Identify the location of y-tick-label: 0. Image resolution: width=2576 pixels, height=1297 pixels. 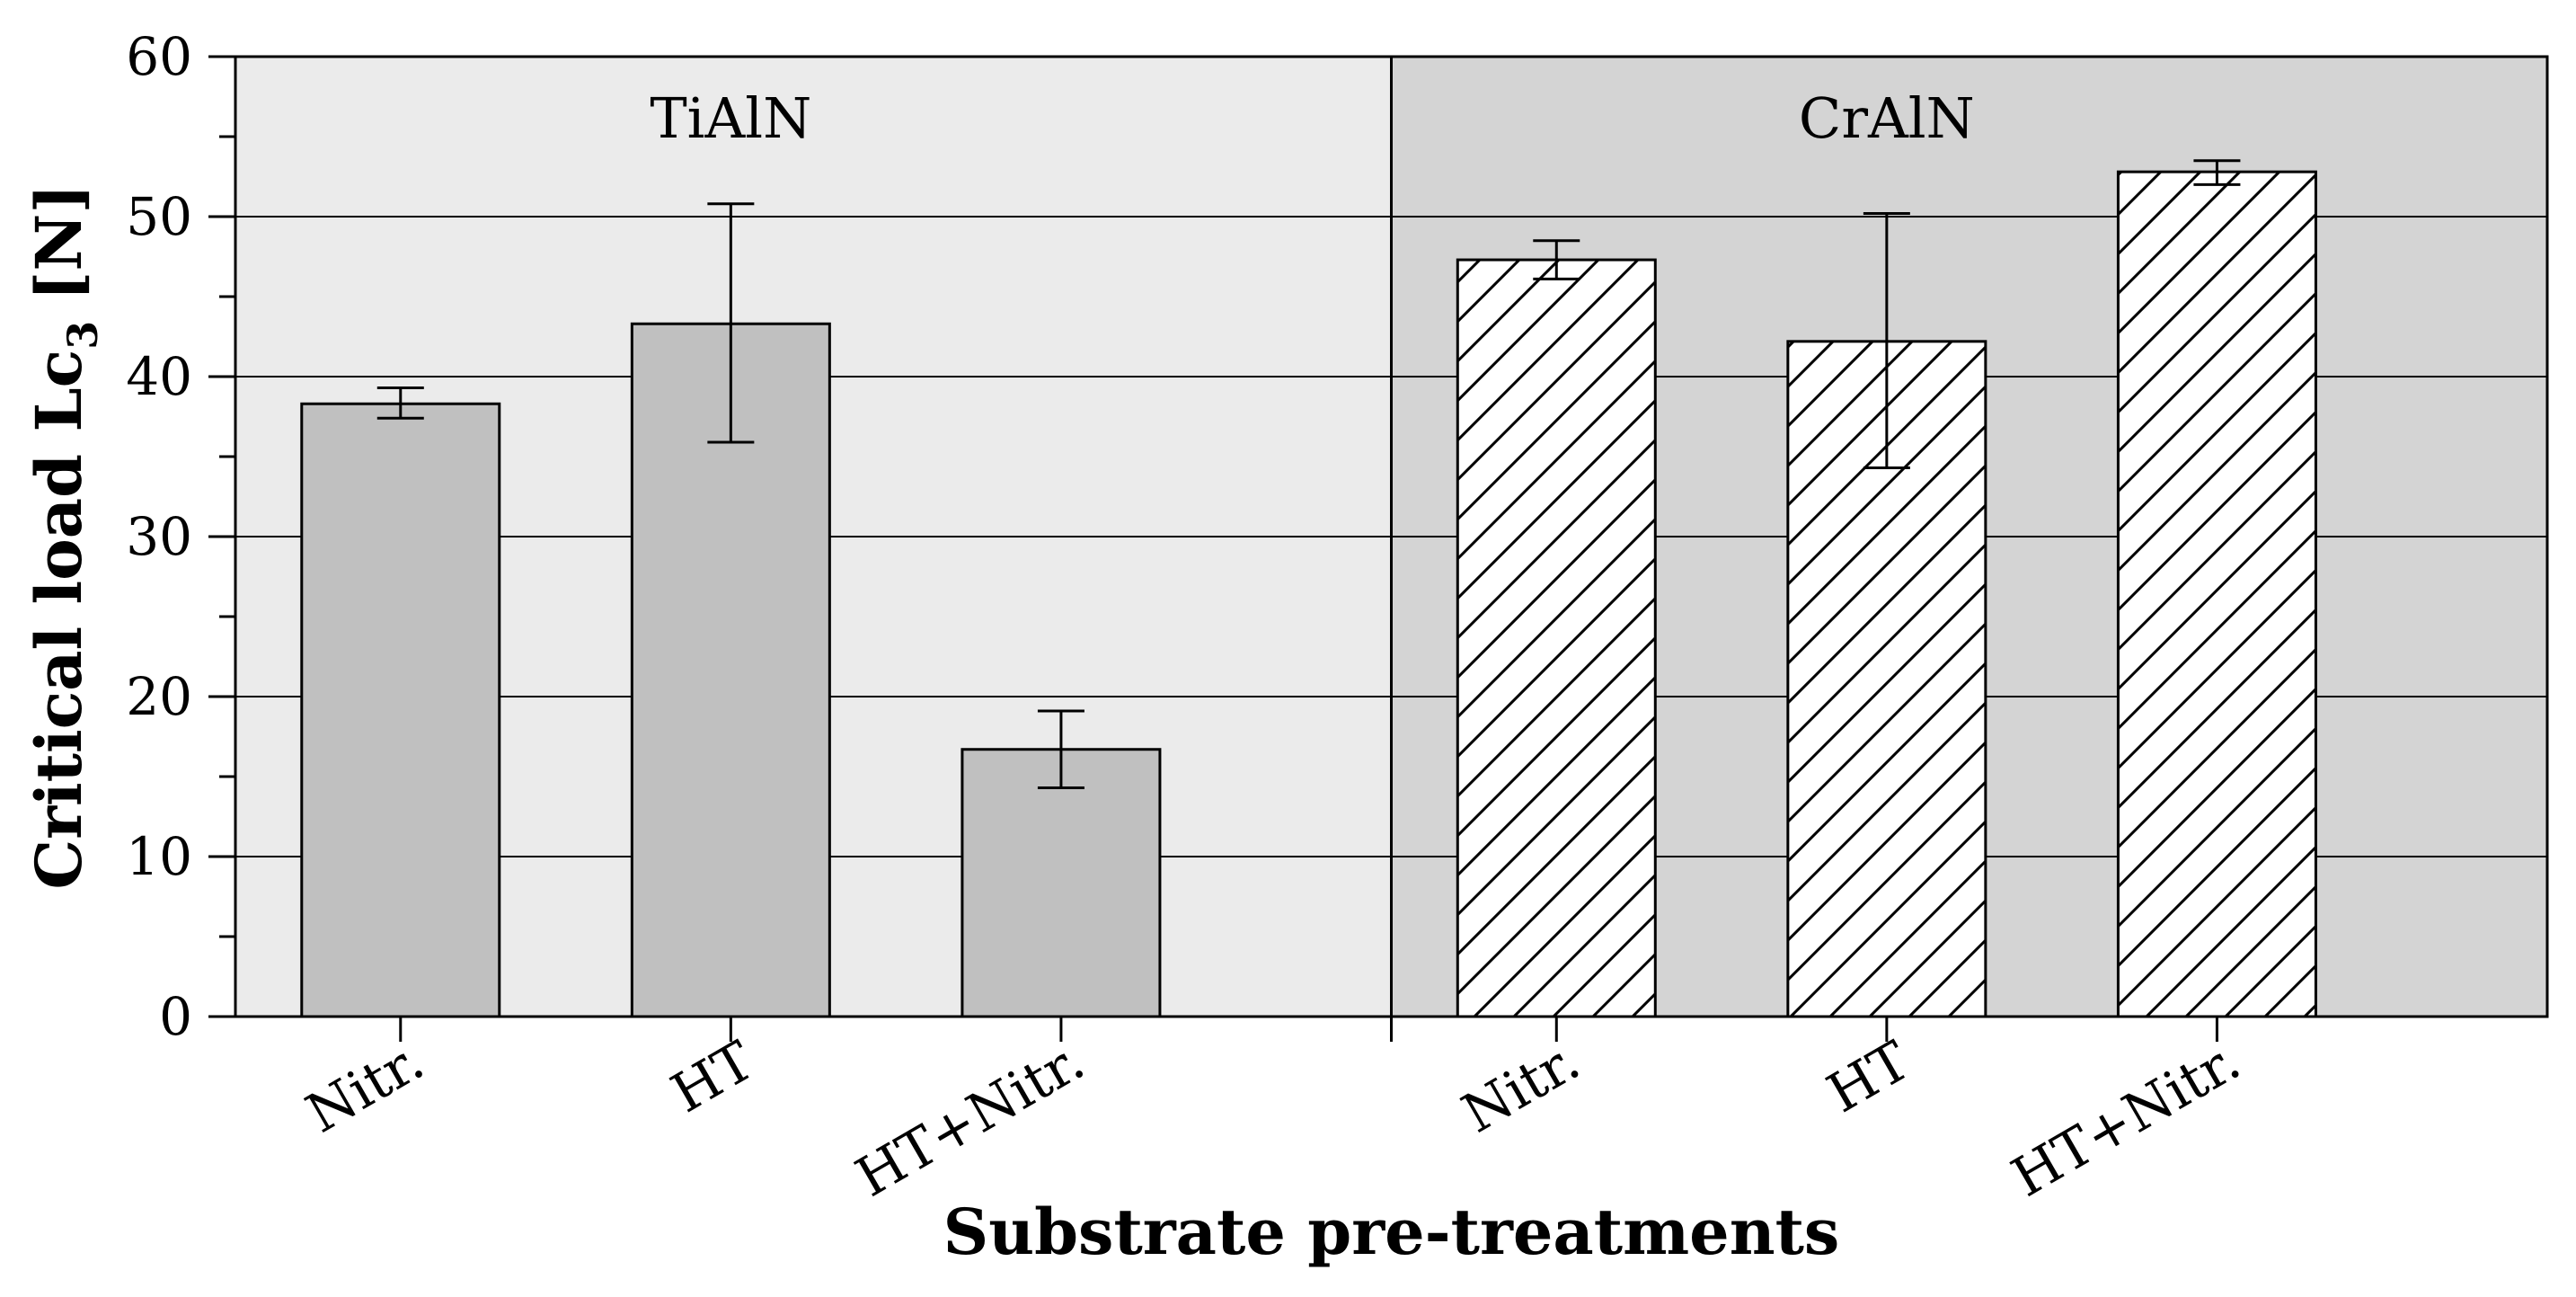
(175, 1016).